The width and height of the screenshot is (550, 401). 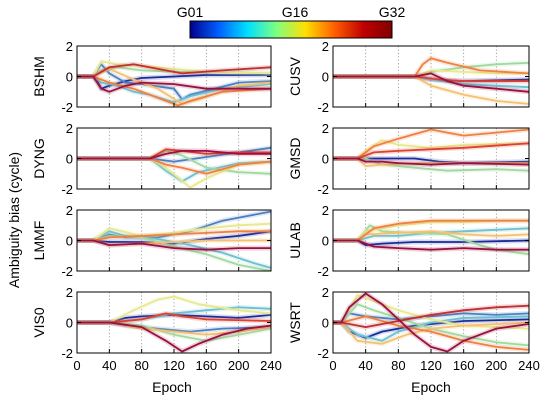 What do you see at coordinates (295, 12) in the screenshot?
I see `colorbar-label-g16: G16` at bounding box center [295, 12].